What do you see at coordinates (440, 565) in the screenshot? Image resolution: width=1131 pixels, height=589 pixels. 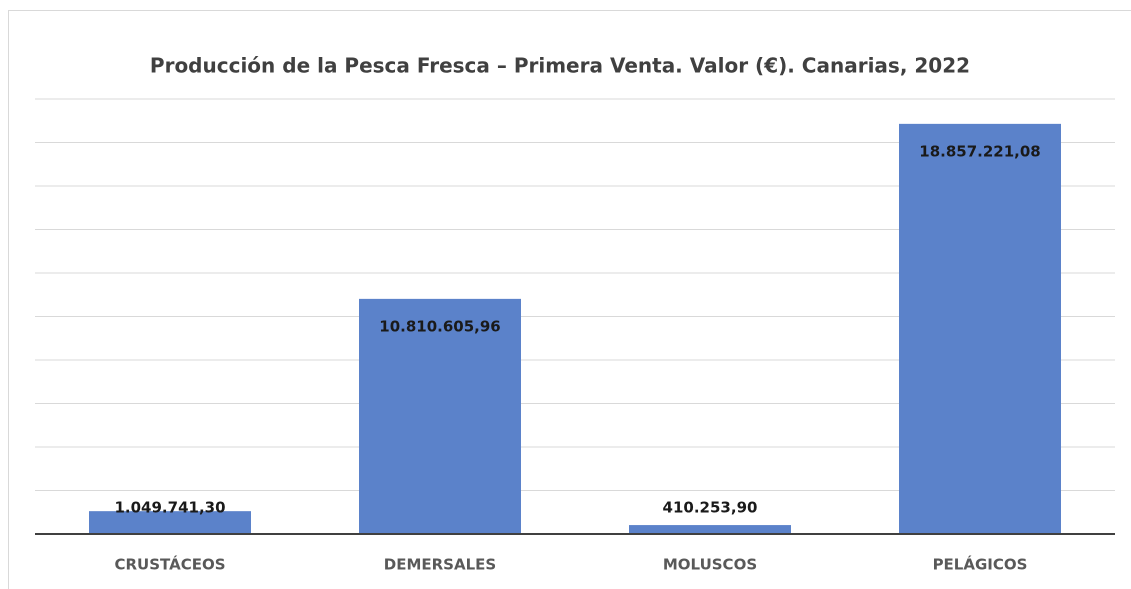 I see `x-tick-label: DEMERSALES` at bounding box center [440, 565].